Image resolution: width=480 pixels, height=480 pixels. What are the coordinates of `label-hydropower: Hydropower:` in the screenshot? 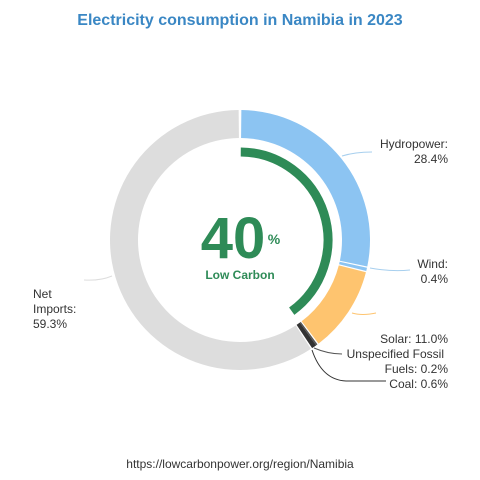 It's located at (414, 144).